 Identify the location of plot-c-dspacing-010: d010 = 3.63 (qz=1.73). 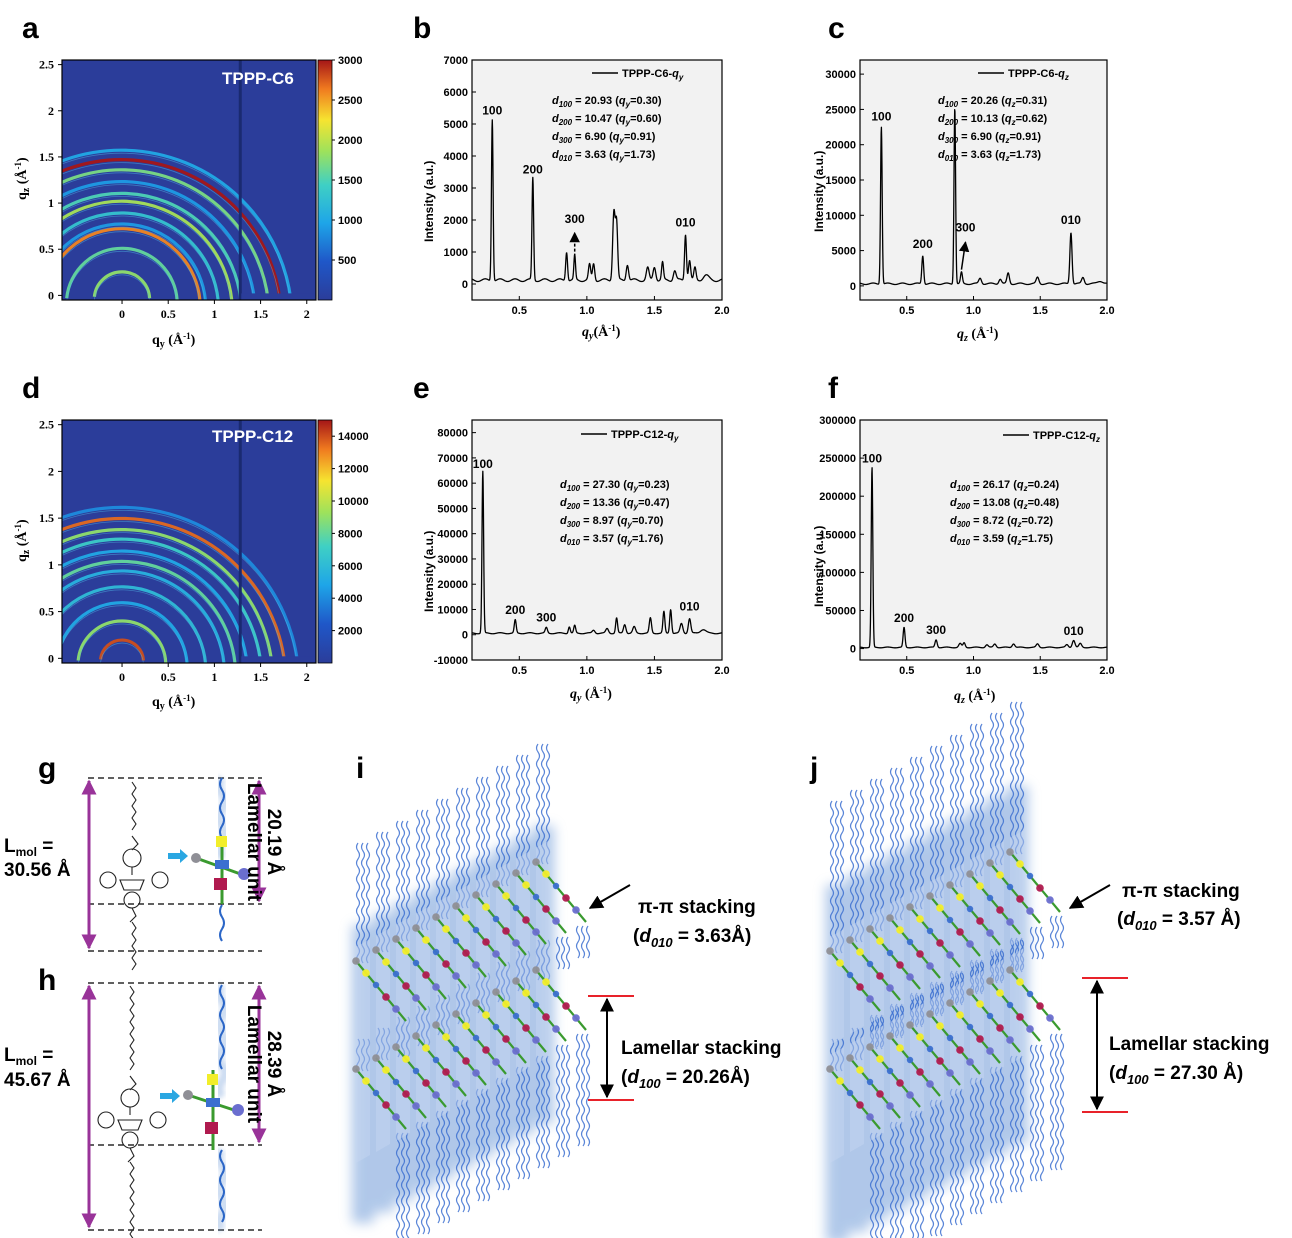
(989, 156).